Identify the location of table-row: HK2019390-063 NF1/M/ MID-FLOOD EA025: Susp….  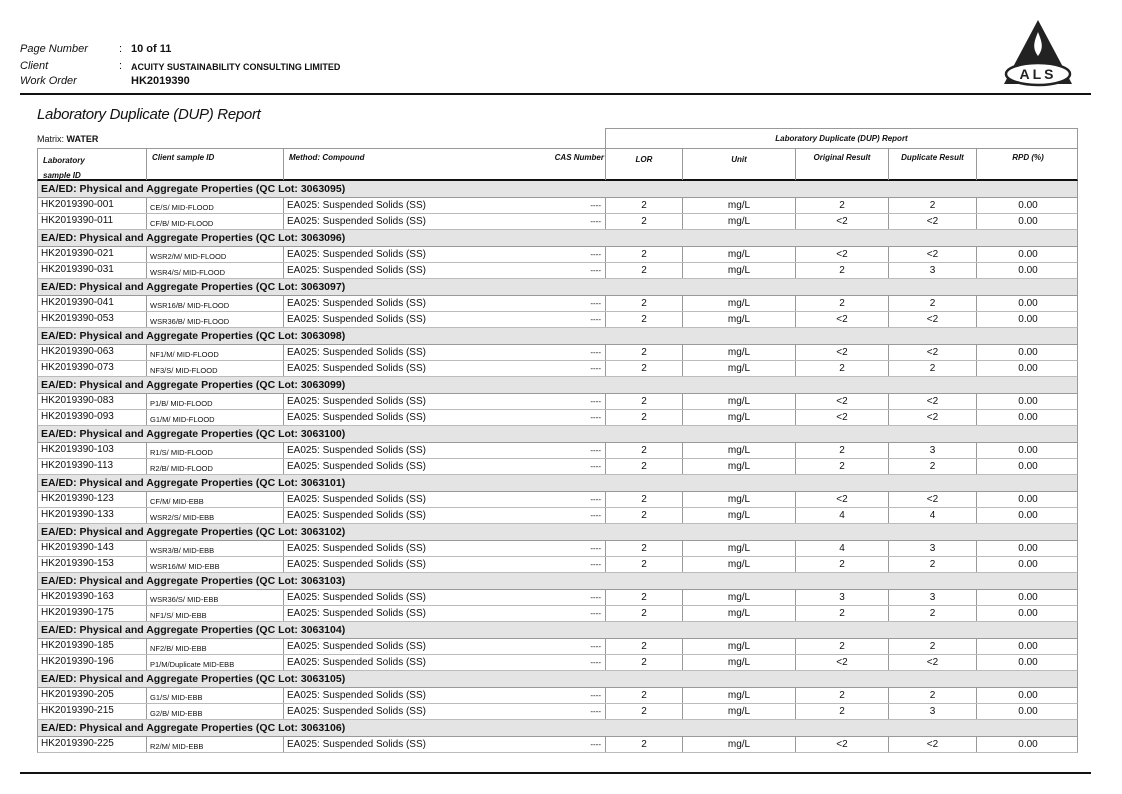
(557, 353).